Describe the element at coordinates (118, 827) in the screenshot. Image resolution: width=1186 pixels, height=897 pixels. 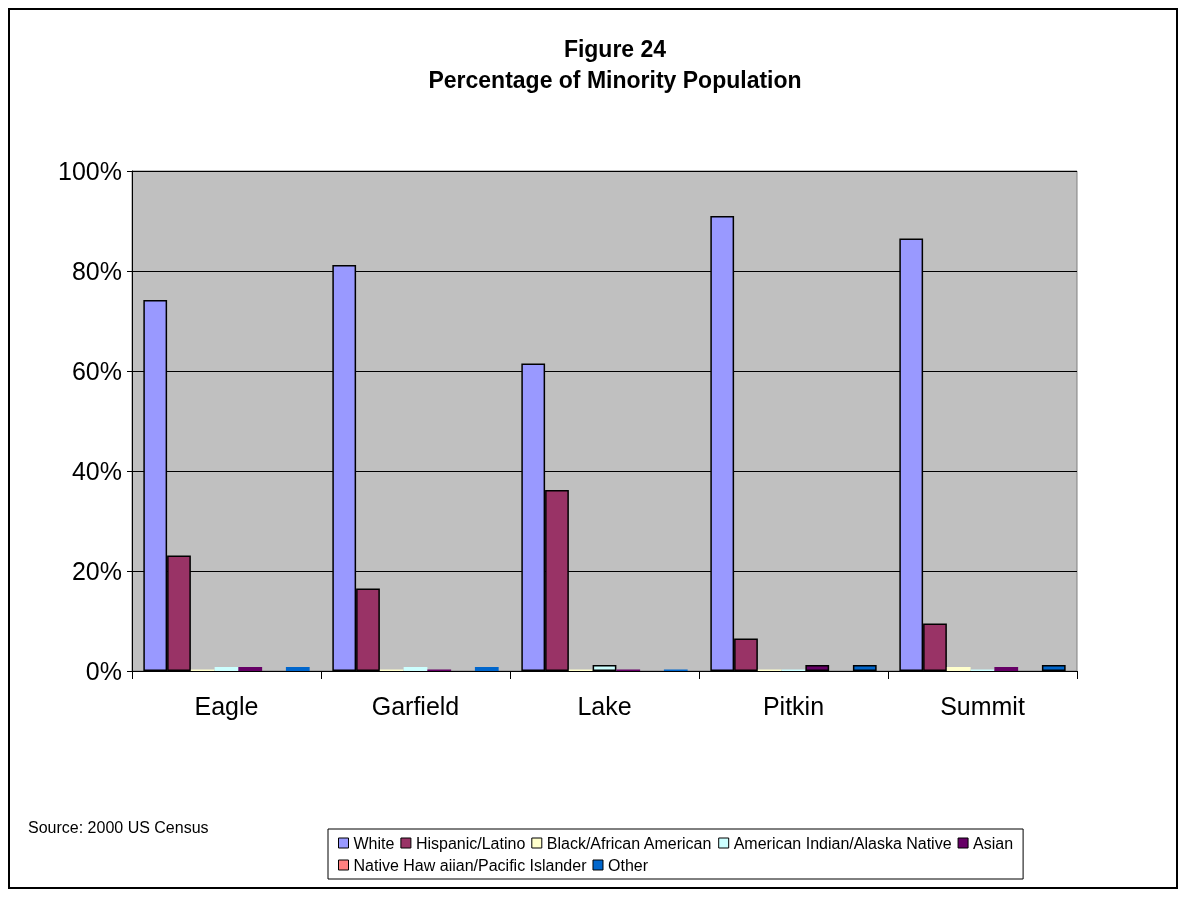
I see `source-note: Source: 2000 US Census` at that location.